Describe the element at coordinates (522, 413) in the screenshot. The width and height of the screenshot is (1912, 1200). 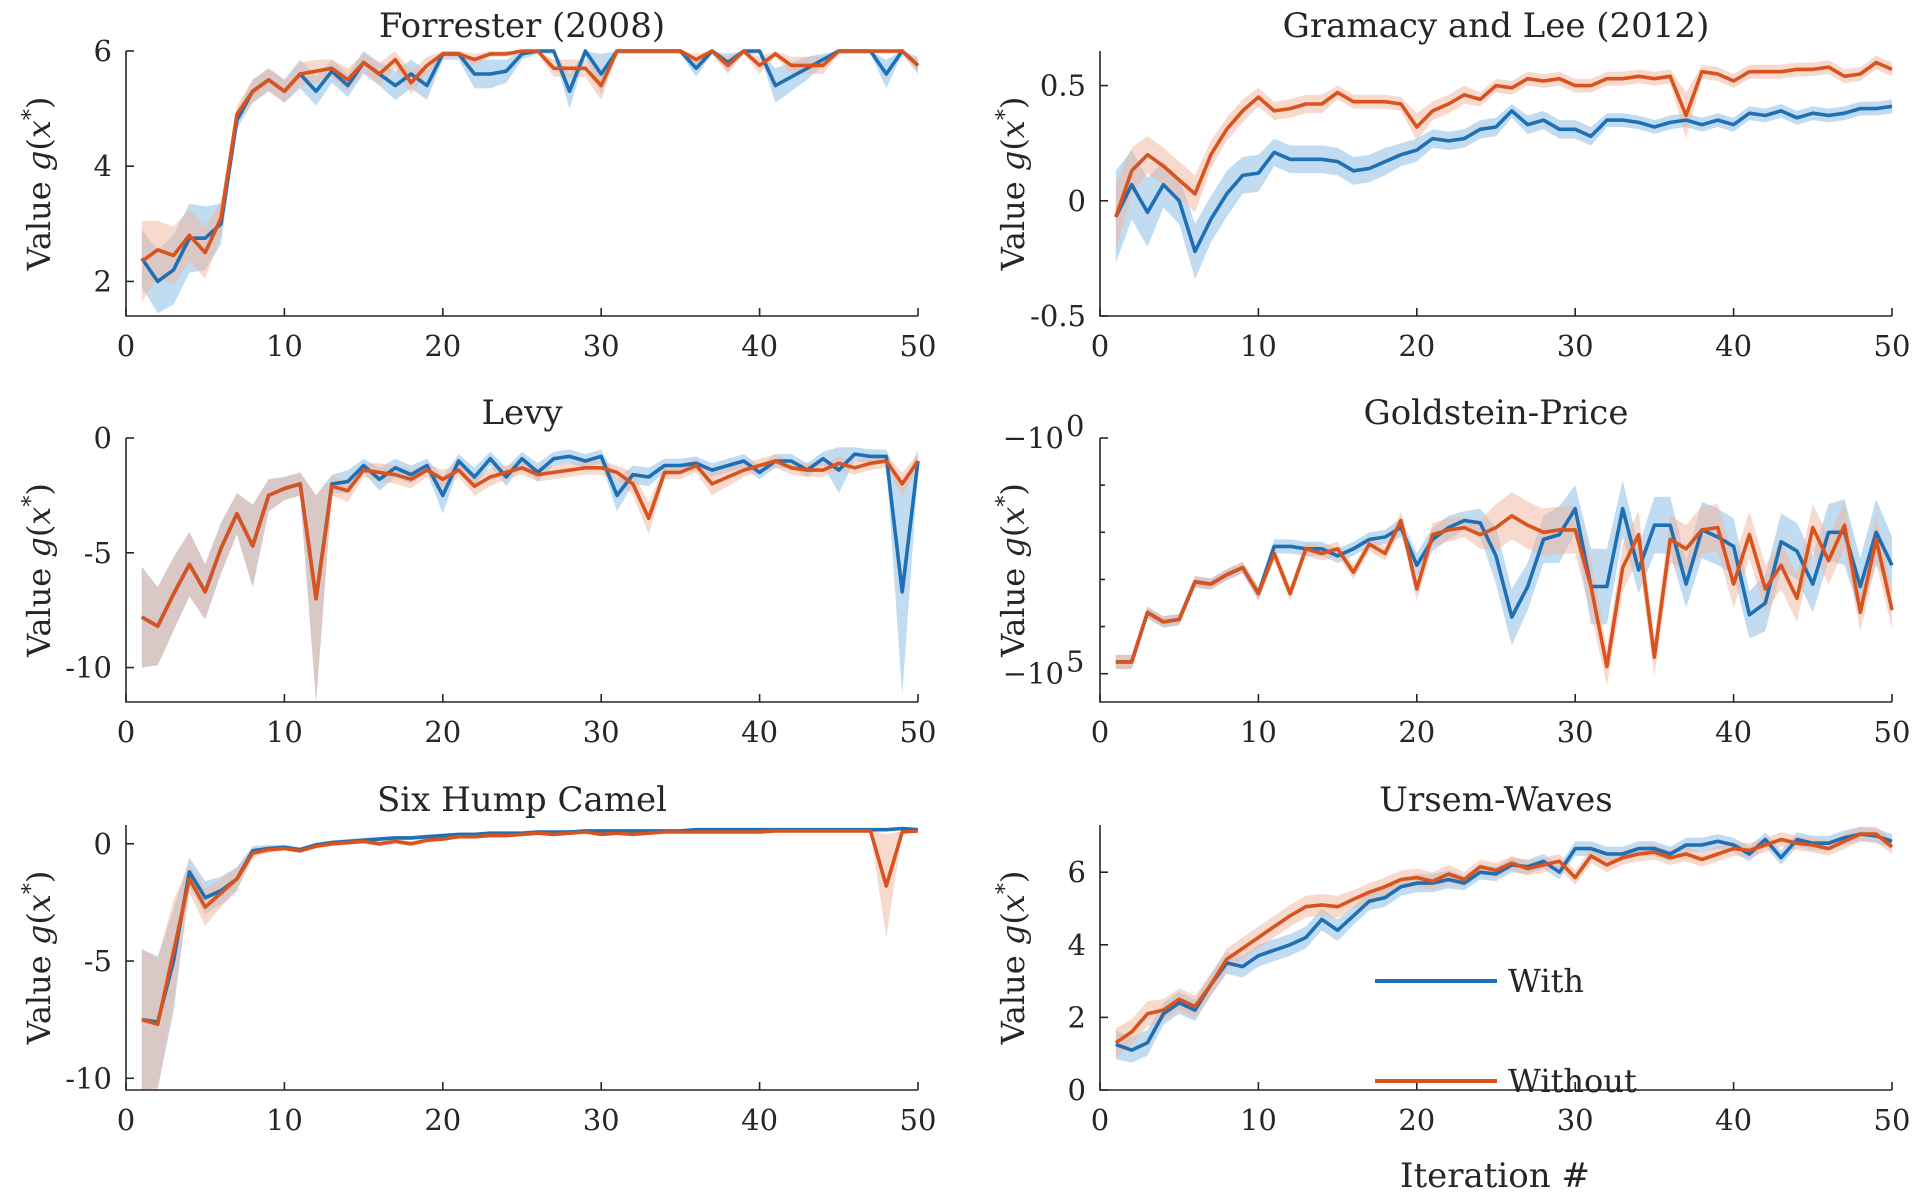
I see `chart-title-levy: Levy` at that location.